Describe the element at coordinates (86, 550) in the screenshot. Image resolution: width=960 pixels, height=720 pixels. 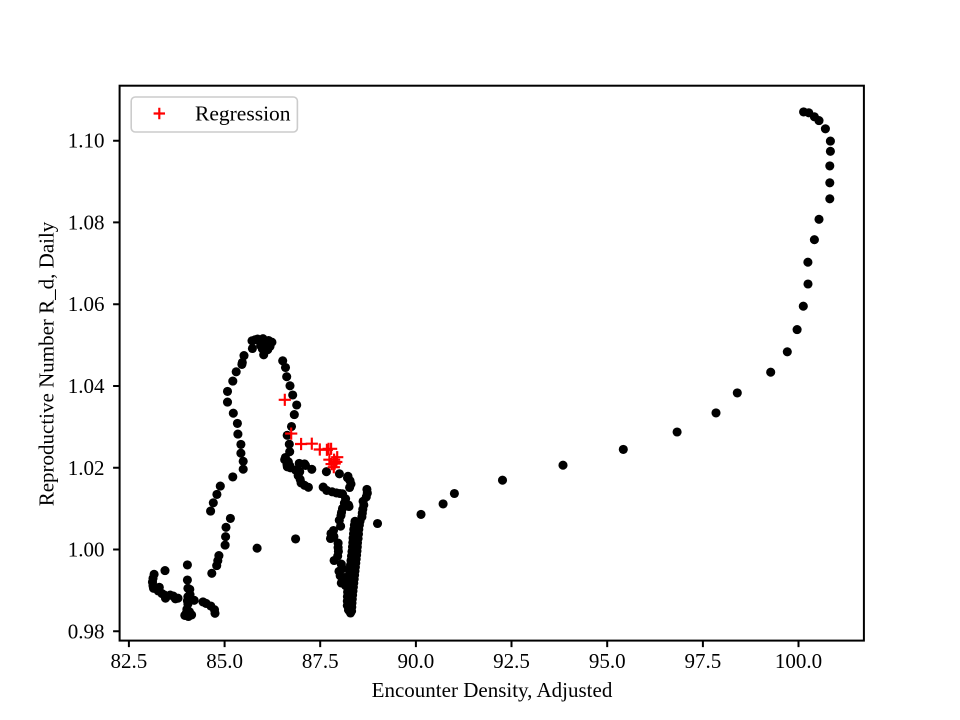
I see `svg-text: 1.00` at that location.